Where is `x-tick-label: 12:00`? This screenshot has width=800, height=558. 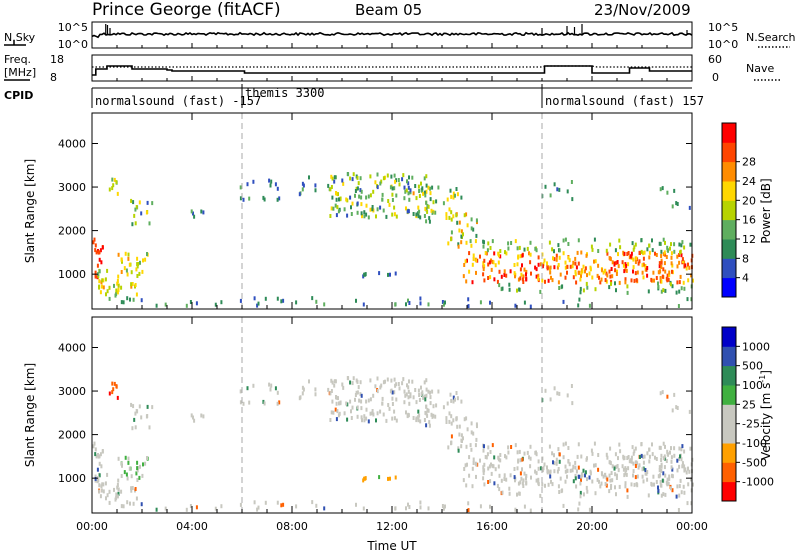 x-tick-label: 12:00 is located at coordinates (392, 526).